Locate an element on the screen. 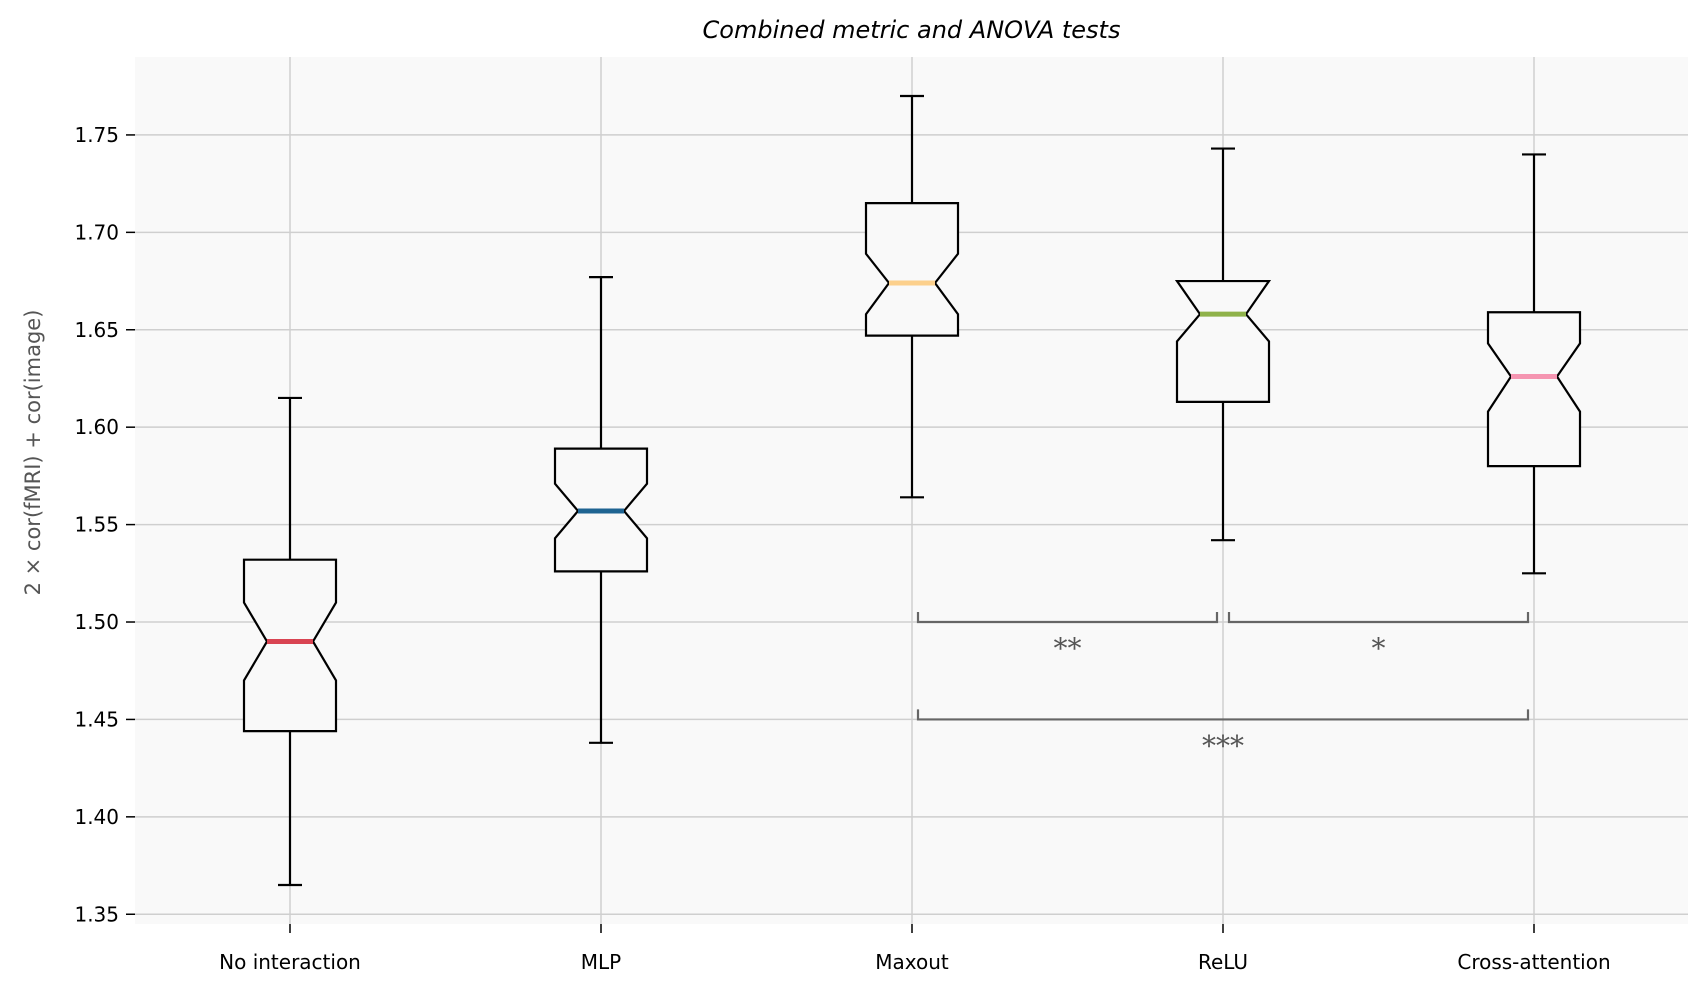 The height and width of the screenshot is (991, 1703). box-cross-attention is located at coordinates (1534, 364).